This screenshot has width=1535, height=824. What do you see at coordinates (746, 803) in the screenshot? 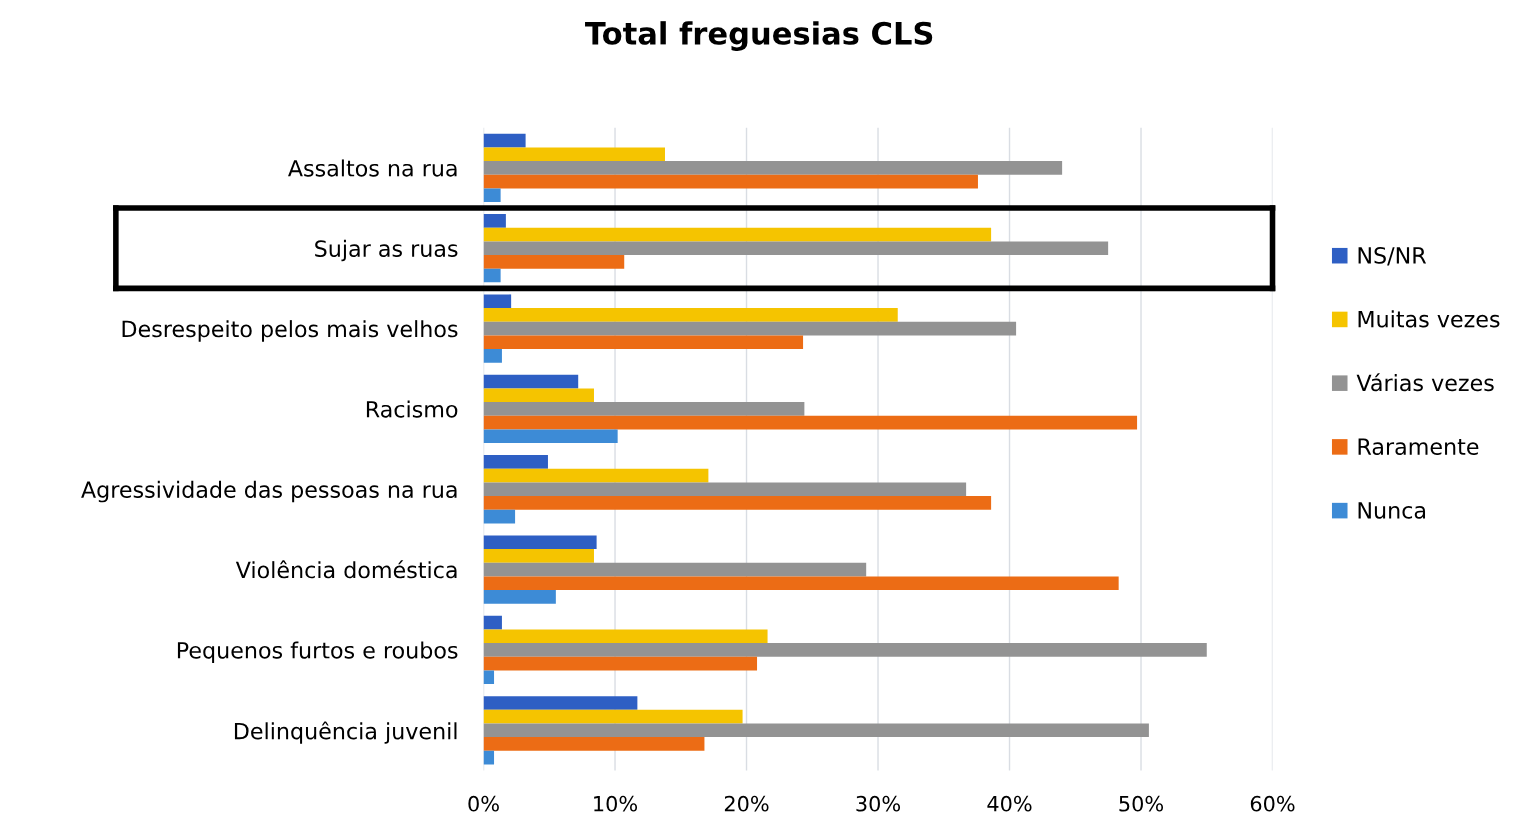
I see `x-tick-label: 20%` at bounding box center [746, 803].